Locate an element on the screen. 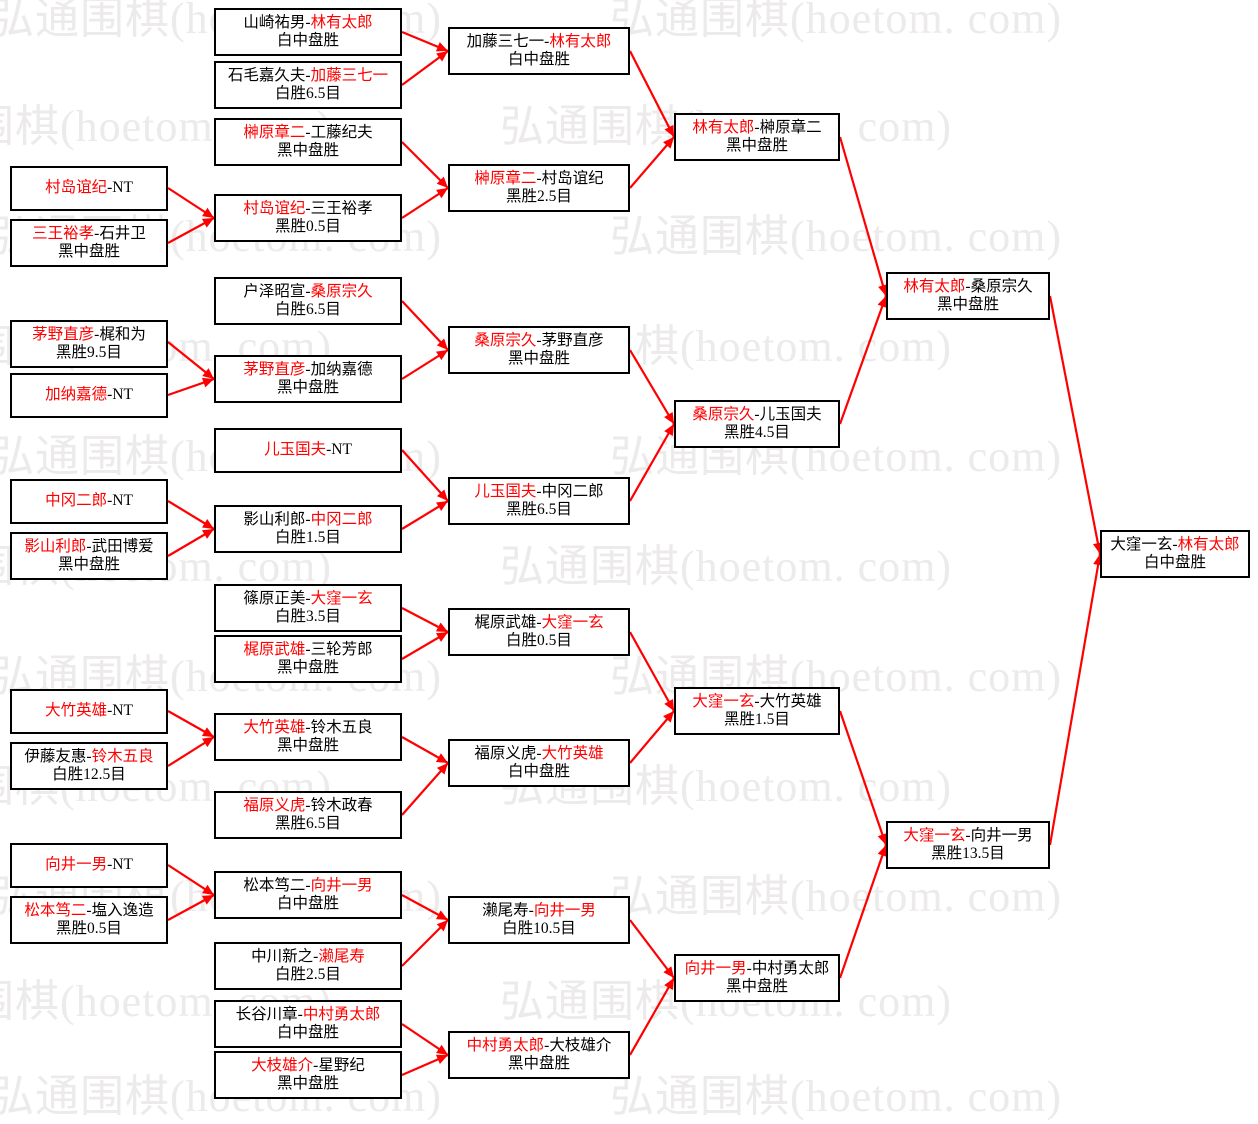 Image resolution: width=1258 pixels, height=1124 pixels. player-right: 中冈二郎 is located at coordinates (341, 519).